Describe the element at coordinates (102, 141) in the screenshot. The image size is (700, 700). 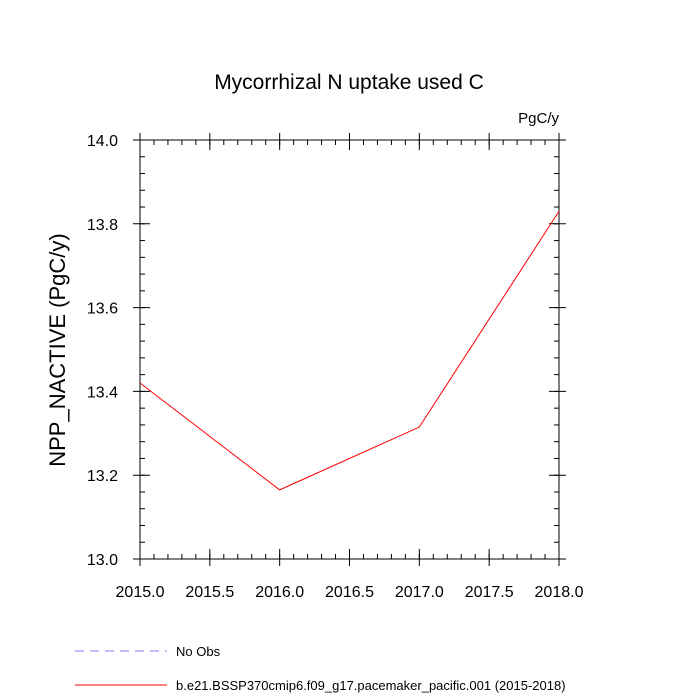
I see `y-tick-label: 14.0` at that location.